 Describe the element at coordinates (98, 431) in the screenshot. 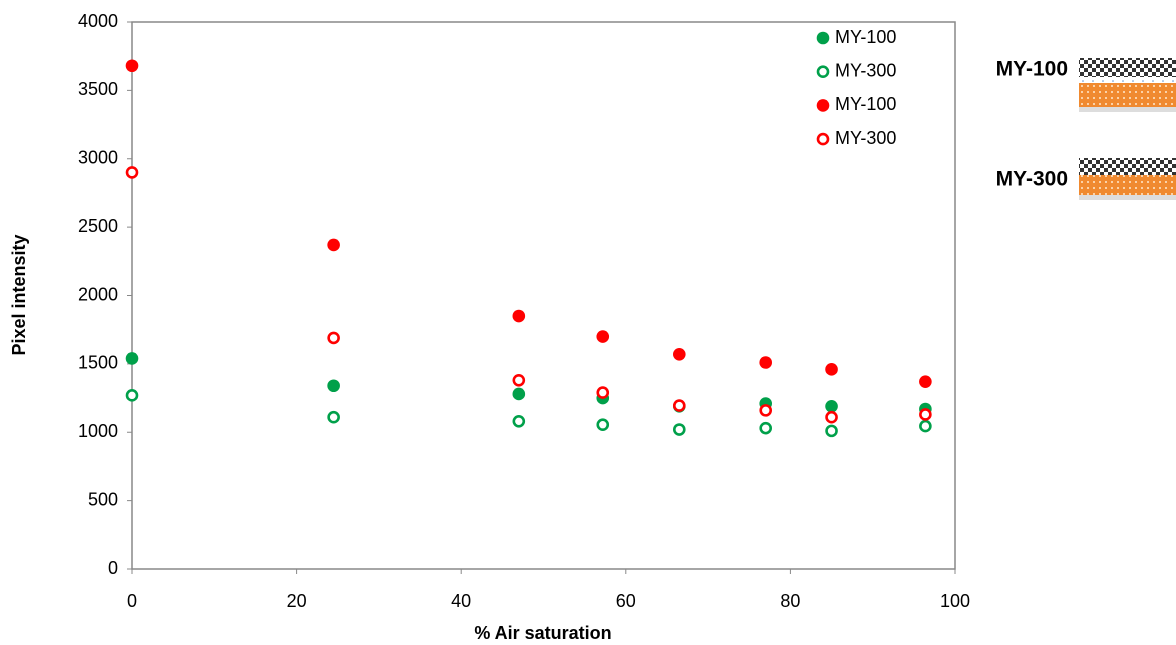

I see `y-tick-label: 1000` at that location.